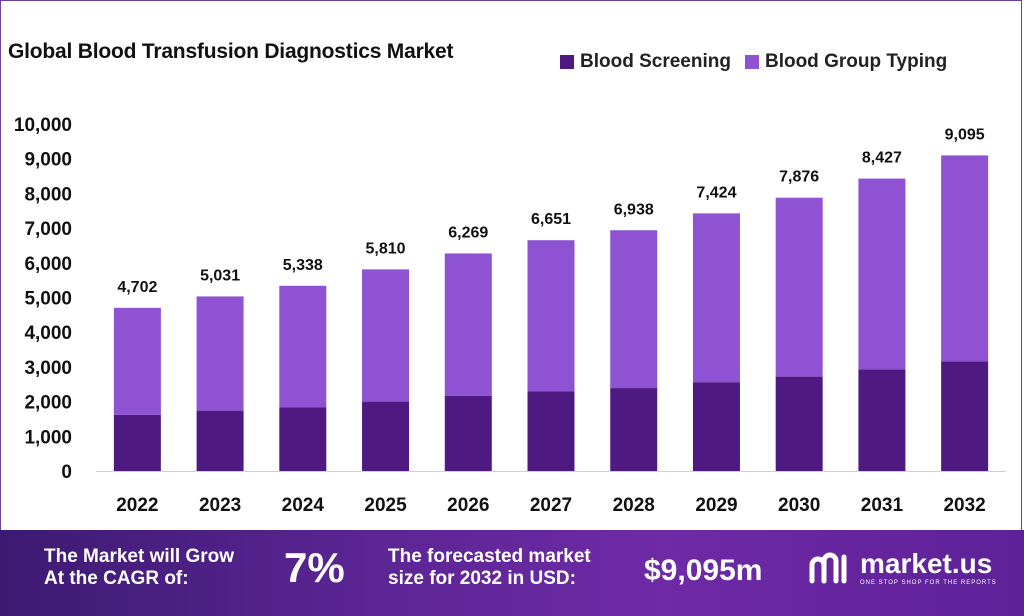  What do you see at coordinates (882, 505) in the screenshot?
I see `x-tick-label: 2031` at bounding box center [882, 505].